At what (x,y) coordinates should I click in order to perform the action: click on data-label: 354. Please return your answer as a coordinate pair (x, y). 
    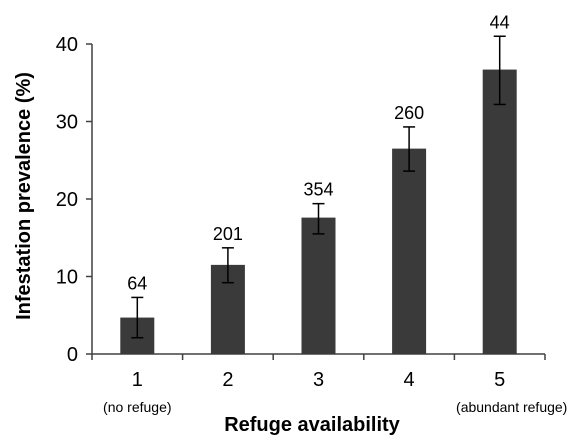
    Looking at the image, I should click on (318, 190).